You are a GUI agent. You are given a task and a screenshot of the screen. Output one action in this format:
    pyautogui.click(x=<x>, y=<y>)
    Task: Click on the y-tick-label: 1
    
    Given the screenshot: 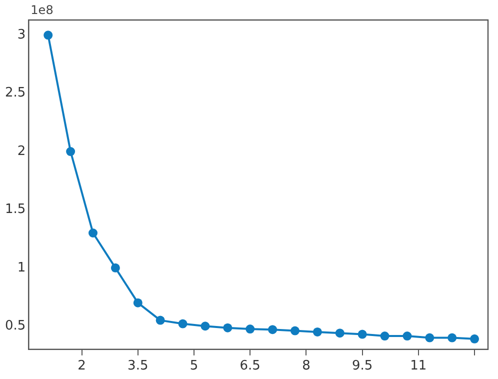 What is the action you would take?
    pyautogui.click(x=21, y=268)
    